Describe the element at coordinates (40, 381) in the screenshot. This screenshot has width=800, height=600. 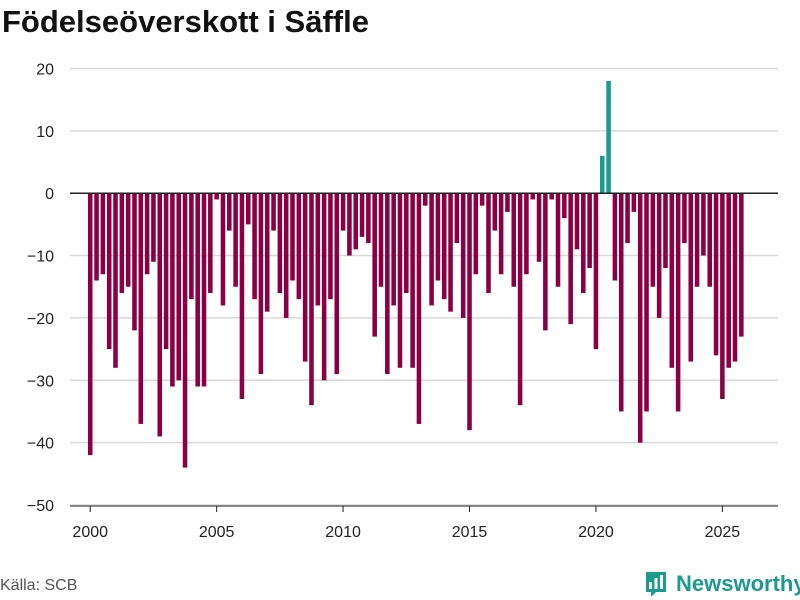
I see `y-tick-label: −30` at that location.